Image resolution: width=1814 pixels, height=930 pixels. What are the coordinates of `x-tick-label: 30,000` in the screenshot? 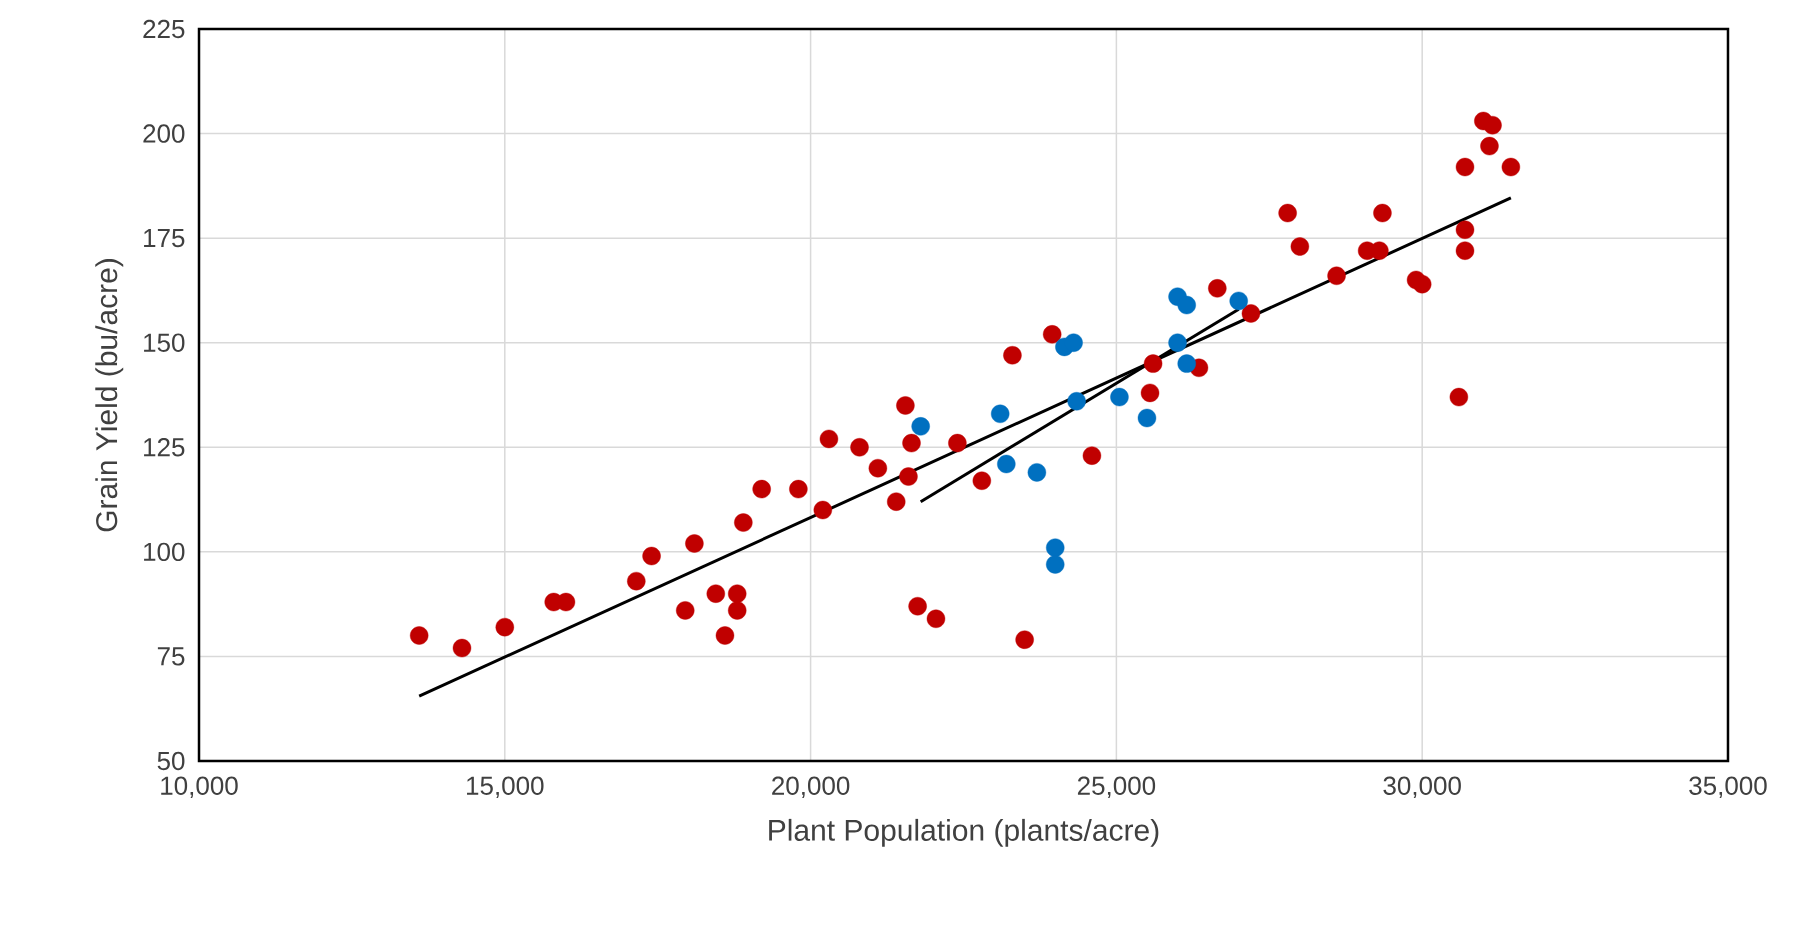 It's located at (1422, 787).